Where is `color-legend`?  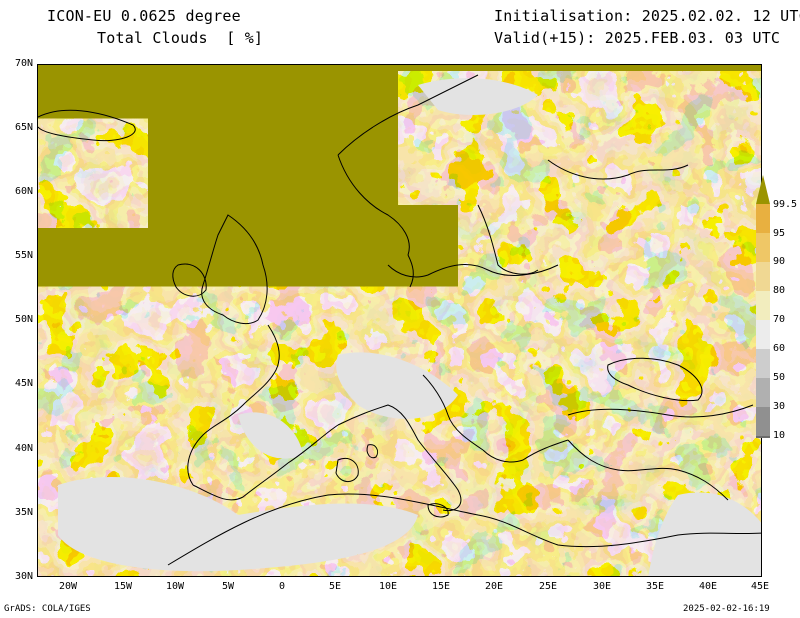
color-legend is located at coordinates (763, 306).